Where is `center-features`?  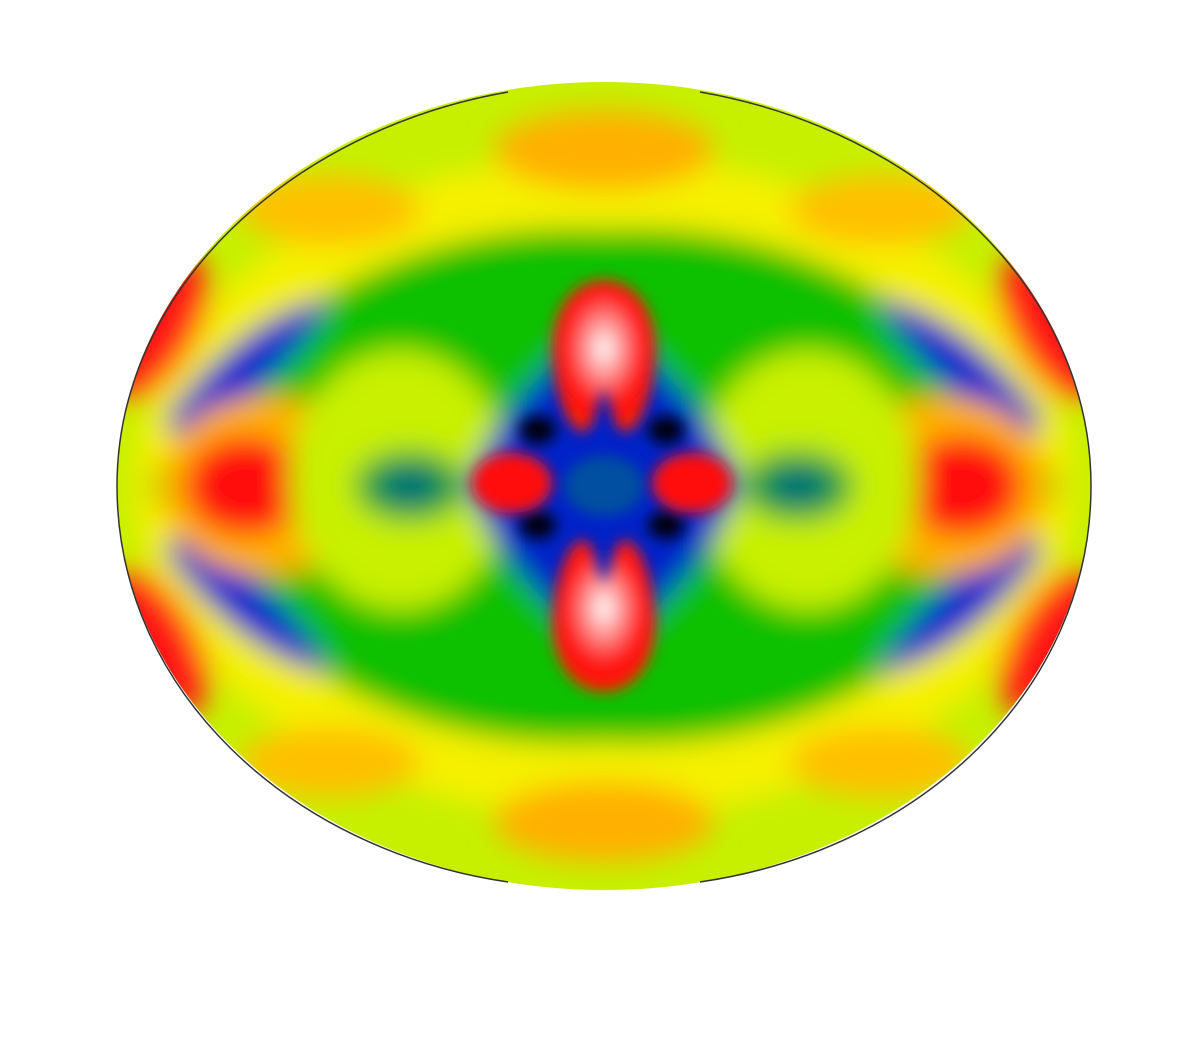
center-features is located at coordinates (602, 477).